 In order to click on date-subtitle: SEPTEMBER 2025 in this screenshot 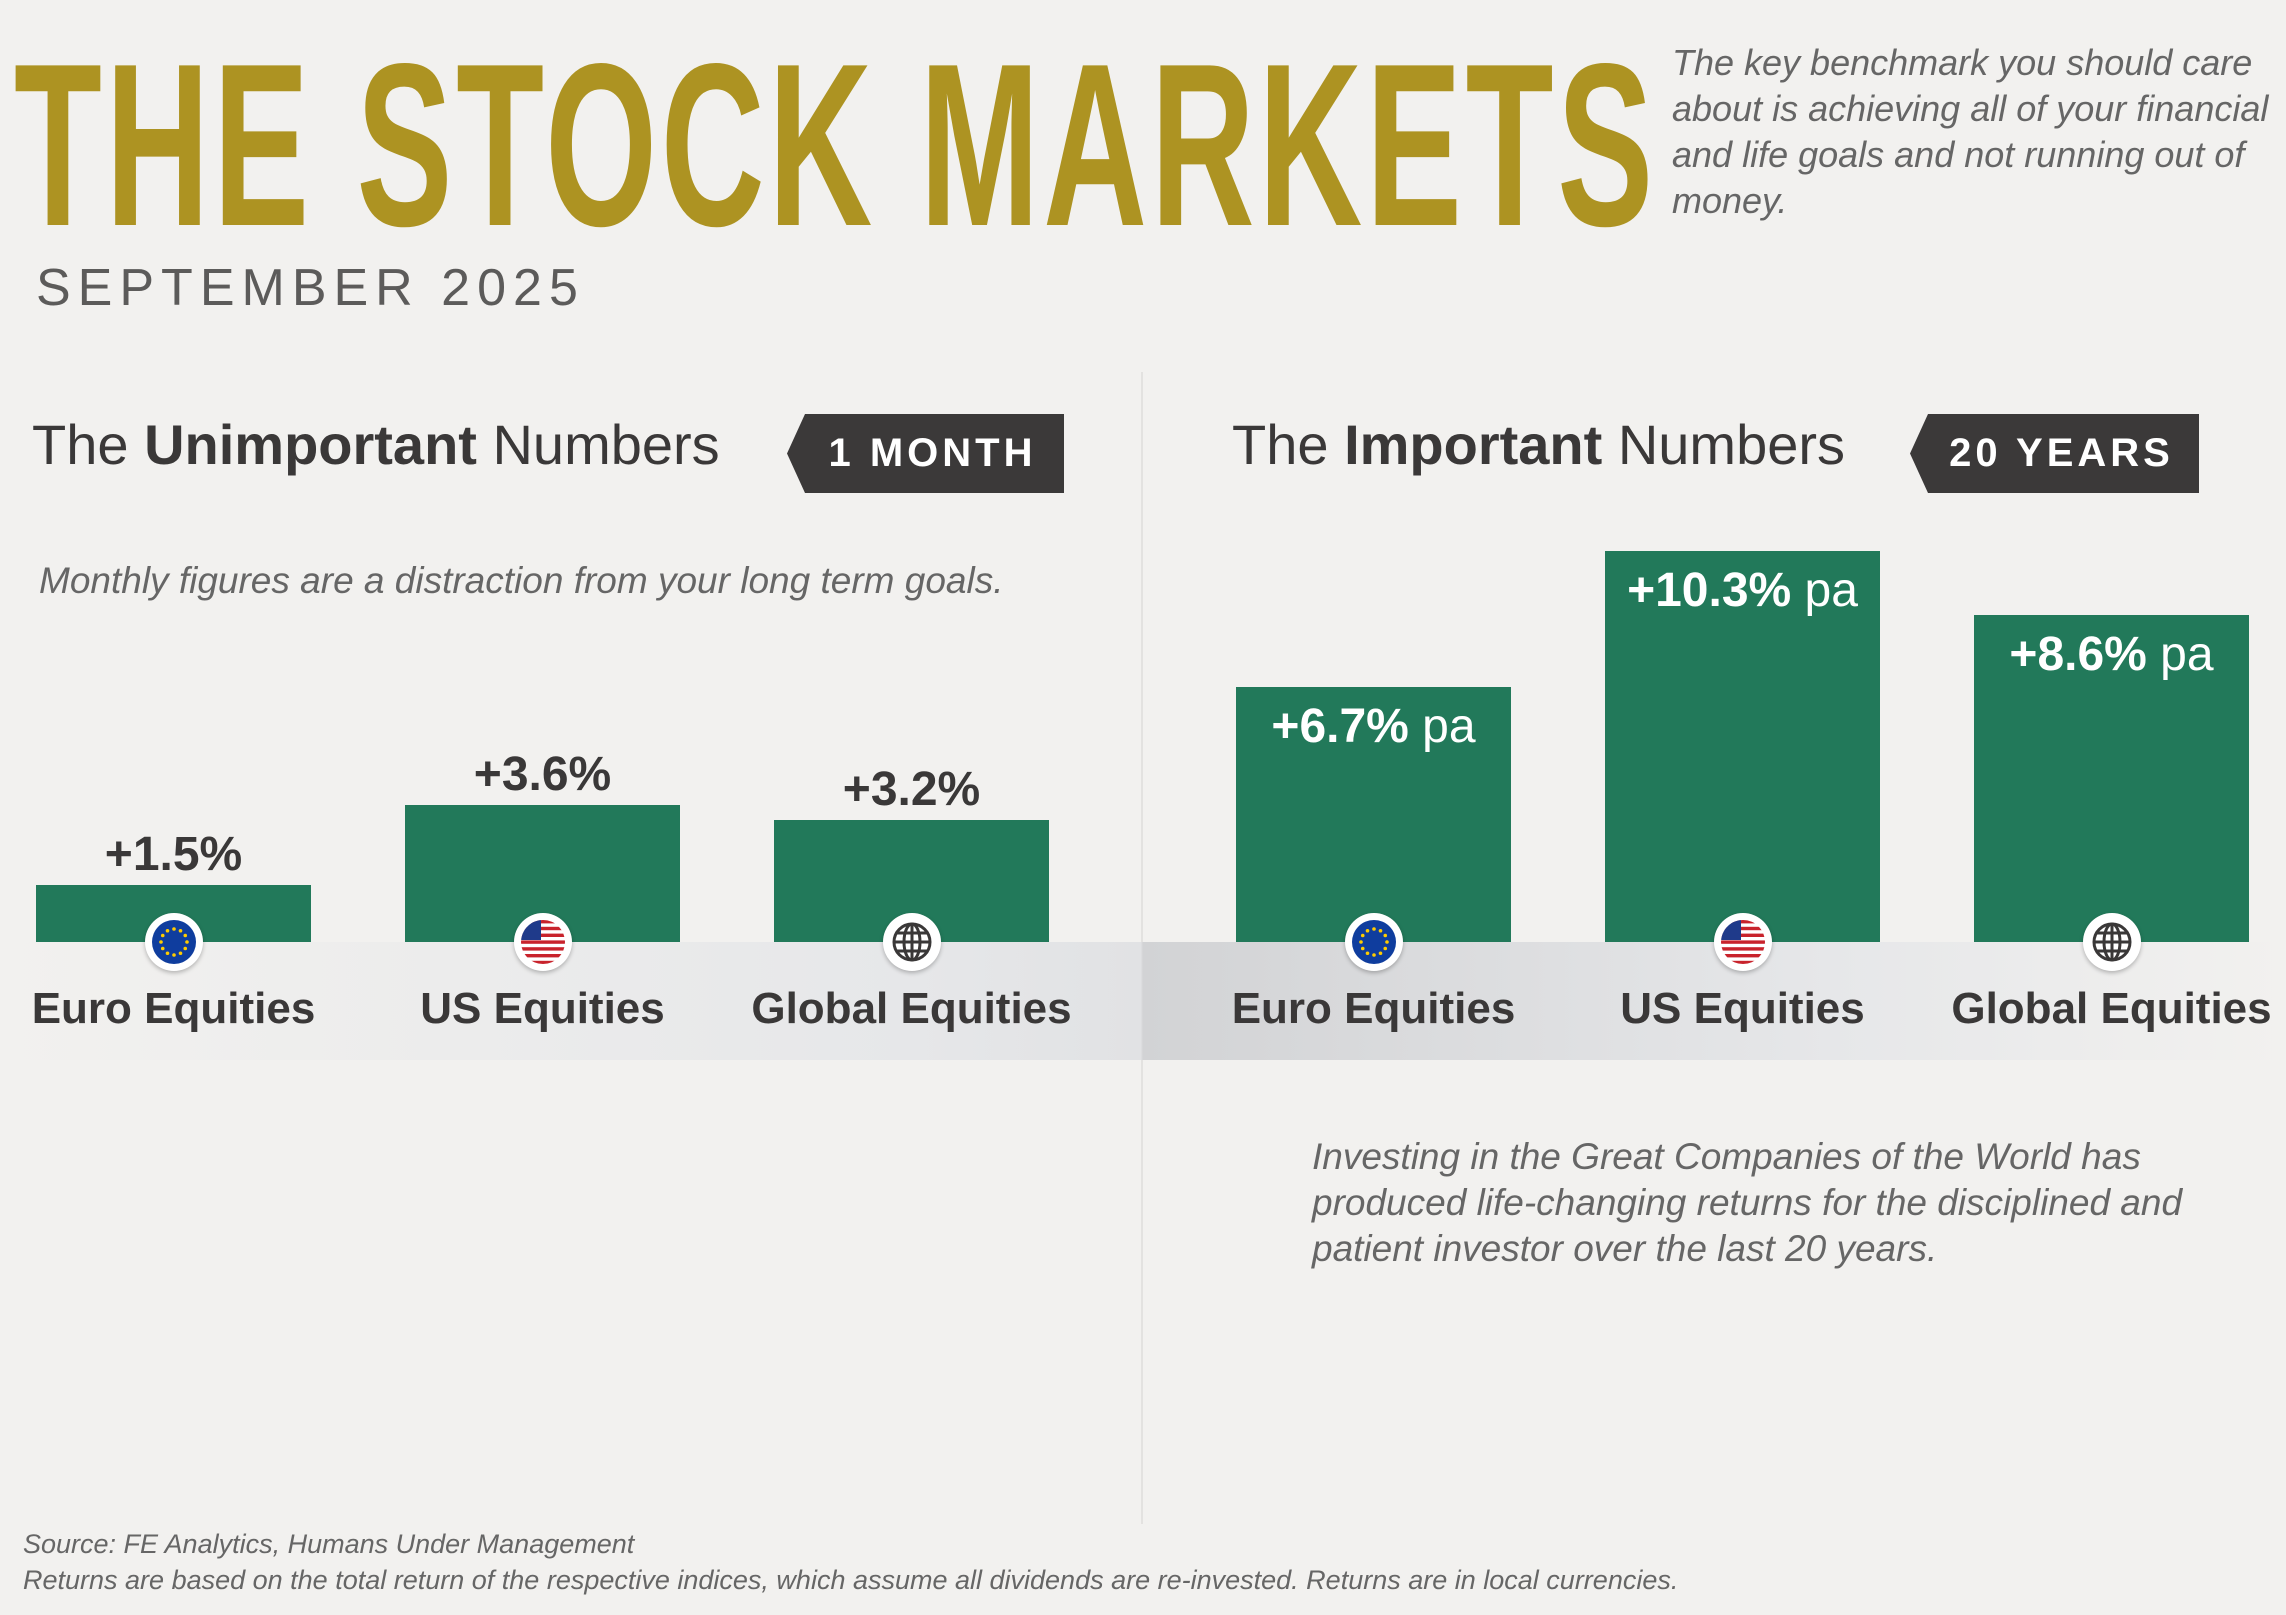, I will do `click(310, 288)`.